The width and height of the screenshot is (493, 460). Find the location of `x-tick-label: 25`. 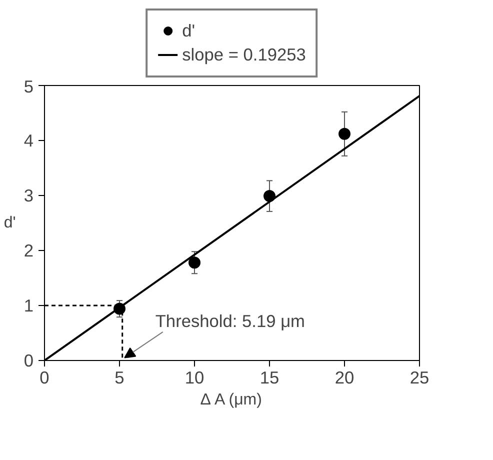

x-tick-label: 25 is located at coordinates (420, 378).